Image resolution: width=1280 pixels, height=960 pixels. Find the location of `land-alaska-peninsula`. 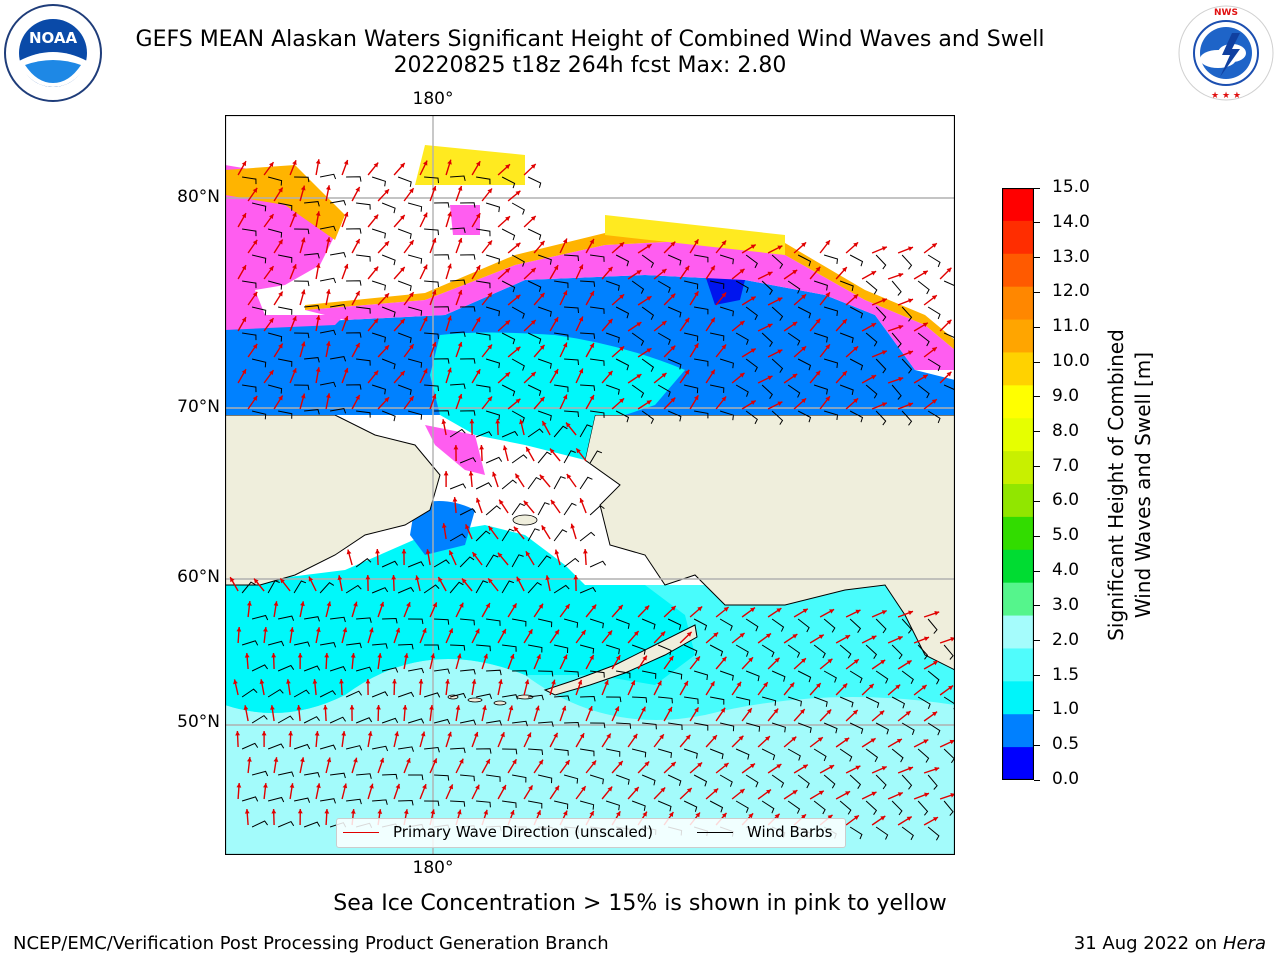

land-alaska-peninsula is located at coordinates (620, 660).